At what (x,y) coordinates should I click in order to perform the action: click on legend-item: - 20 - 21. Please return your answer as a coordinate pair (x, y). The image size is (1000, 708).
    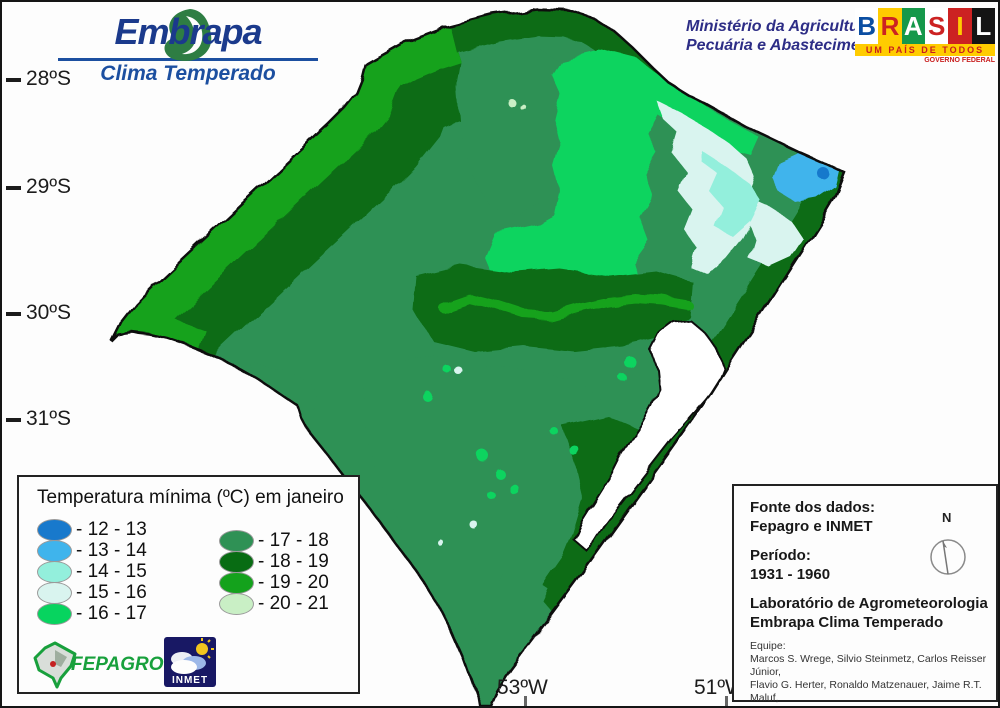
    Looking at the image, I should click on (274, 603).